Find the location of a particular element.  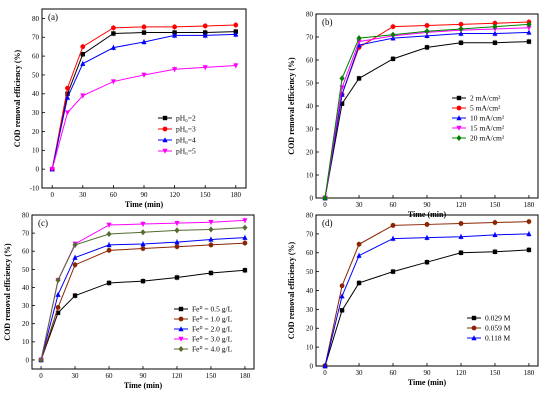

x-tick-label: 180 is located at coordinates (529, 373).